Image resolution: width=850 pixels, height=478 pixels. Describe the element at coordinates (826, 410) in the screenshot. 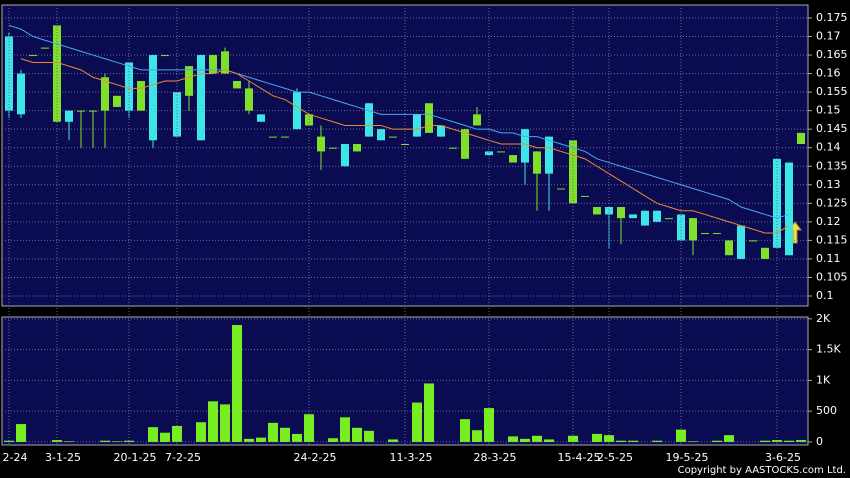

I see `y-tick-label: 500` at that location.